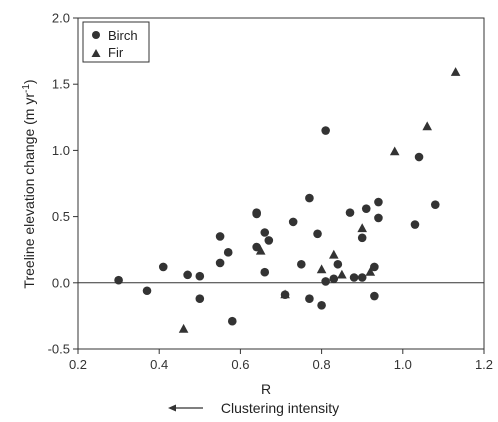 This screenshot has height=422, width=498. What do you see at coordinates (61, 216) in the screenshot?
I see `y-tick-label: 0.5` at bounding box center [61, 216].